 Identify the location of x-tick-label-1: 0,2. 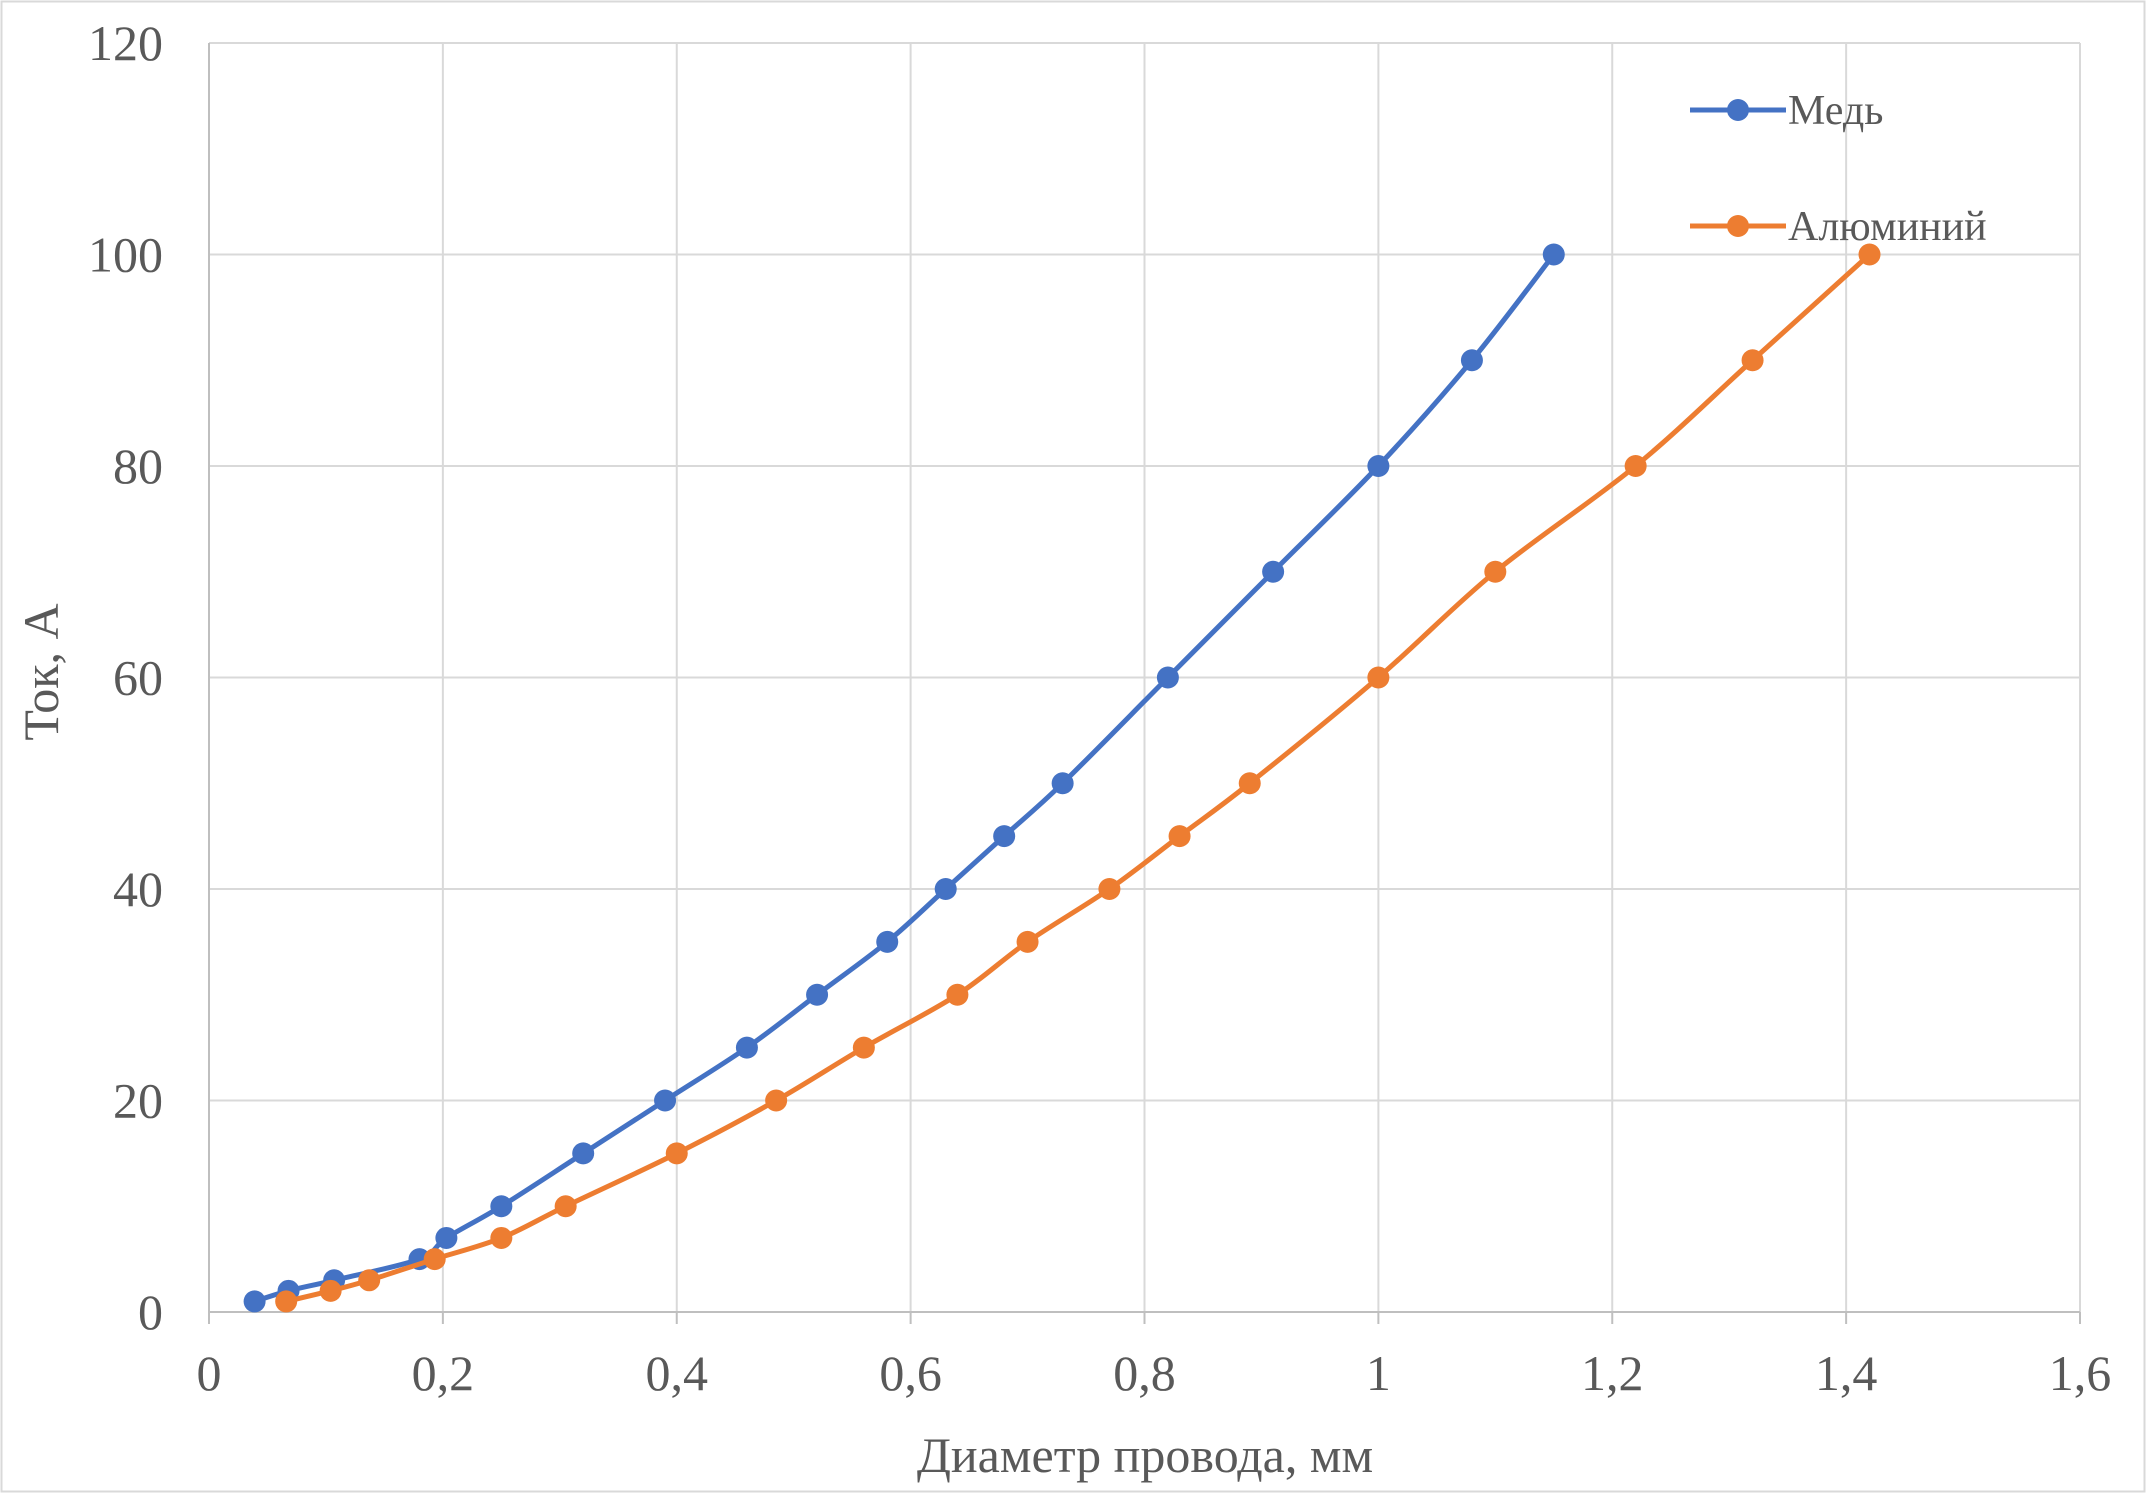
(443, 1373).